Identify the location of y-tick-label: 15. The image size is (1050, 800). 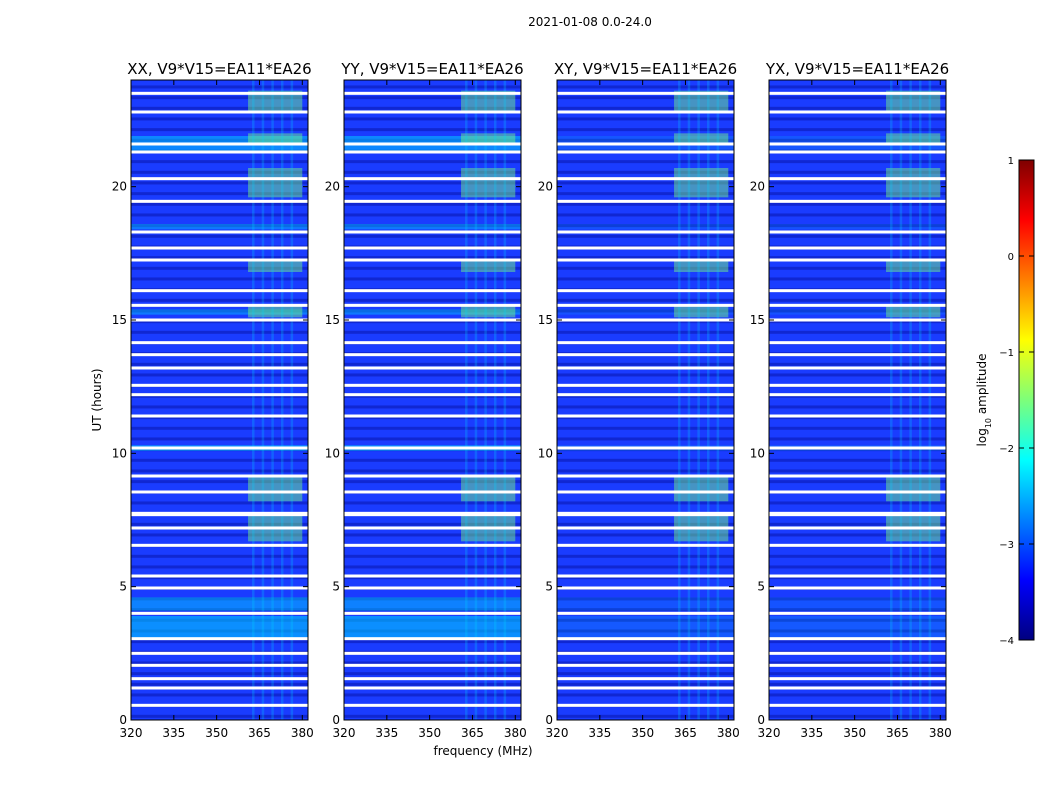
(119, 320).